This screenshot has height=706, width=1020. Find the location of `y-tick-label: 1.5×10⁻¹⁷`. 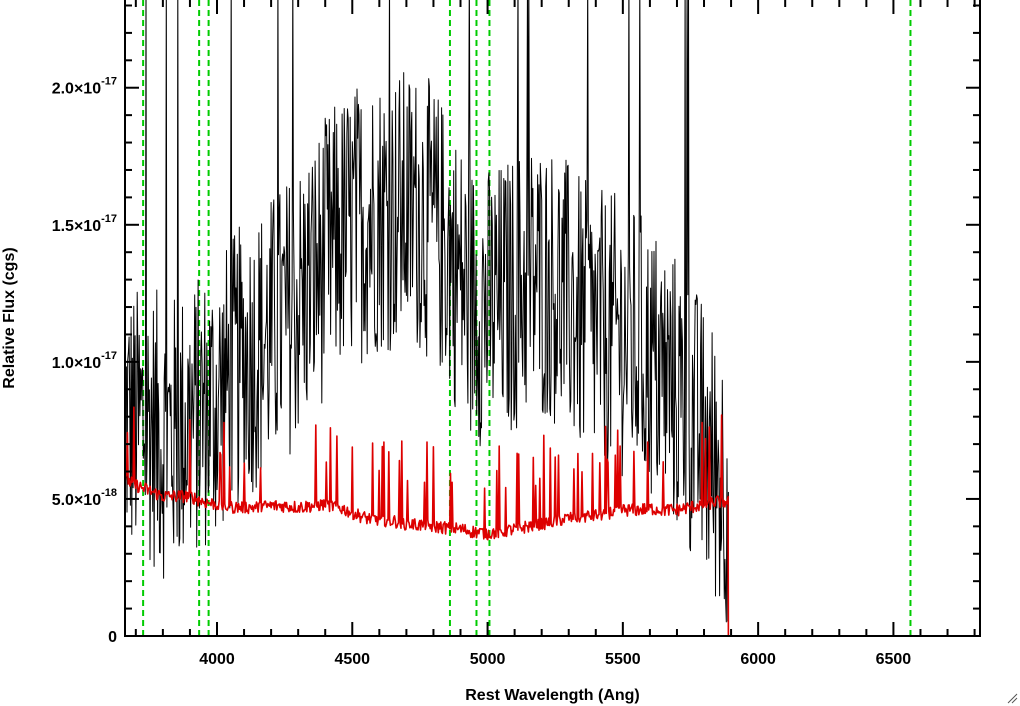

y-tick-label: 1.5×10⁻¹⁷ is located at coordinates (84, 224).